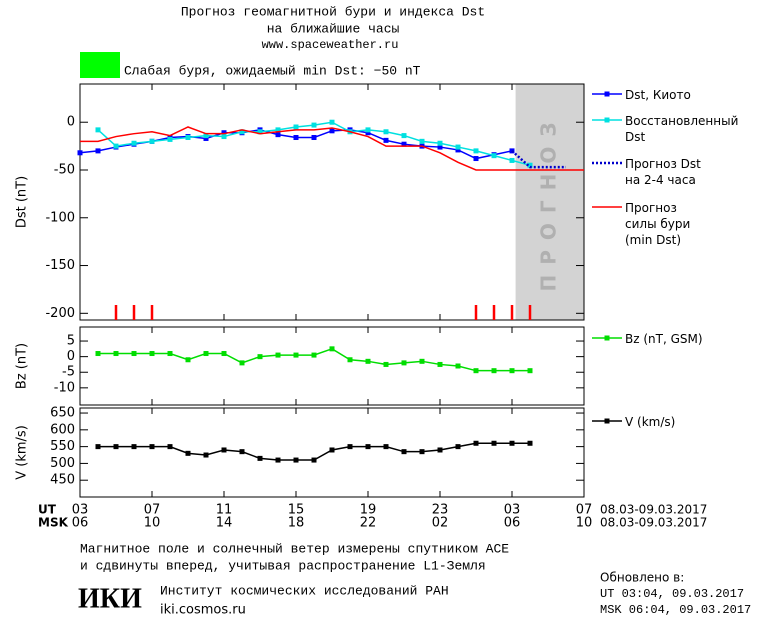 This screenshot has width=760, height=620. What do you see at coordinates (22, 366) in the screenshot?
I see `y-axis-title: Bz (nT)` at bounding box center [22, 366].